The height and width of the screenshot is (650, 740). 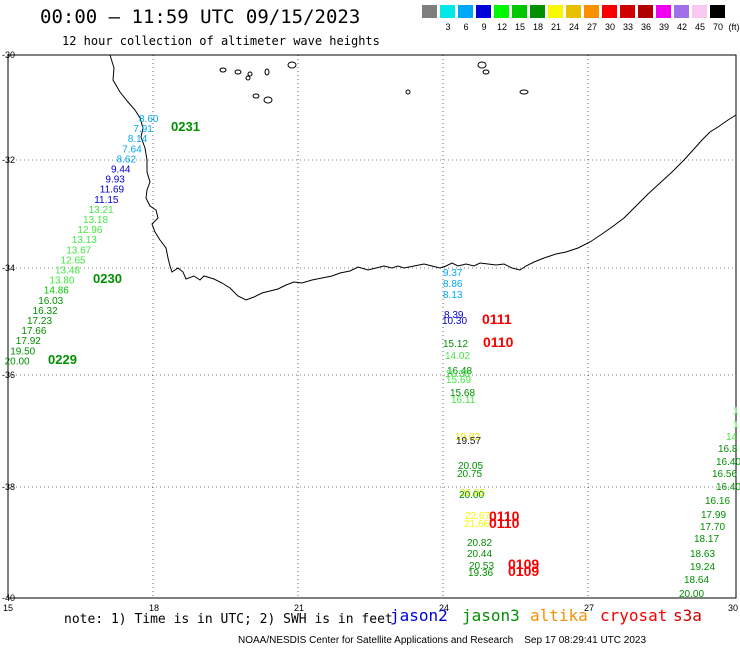 What do you see at coordinates (491, 615) in the screenshot?
I see `satellite-jason3-label: jason3` at bounding box center [491, 615].